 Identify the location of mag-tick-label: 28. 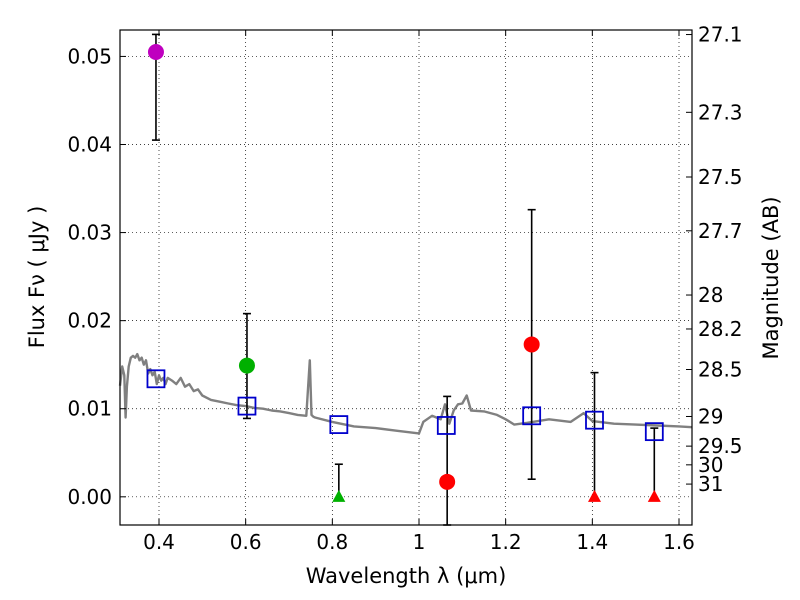
(710, 295).